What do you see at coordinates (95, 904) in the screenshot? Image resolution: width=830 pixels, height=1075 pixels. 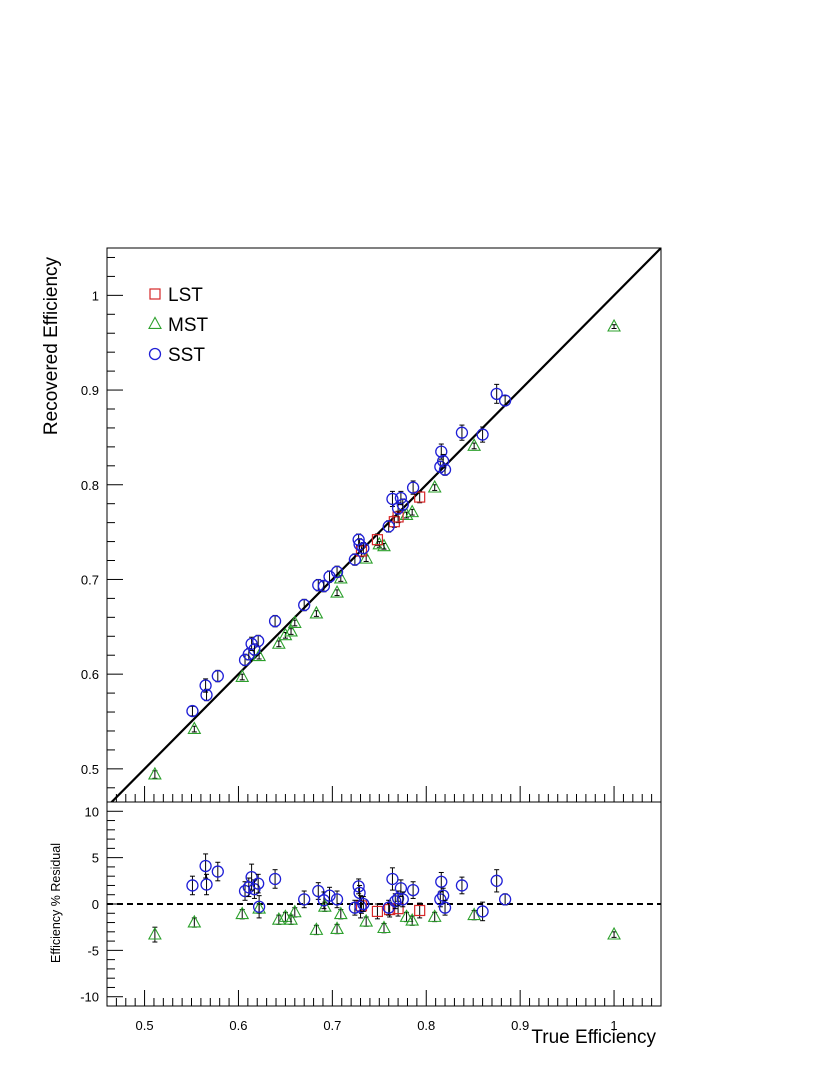 I see `residual-y-tick-label: 0` at bounding box center [95, 904].